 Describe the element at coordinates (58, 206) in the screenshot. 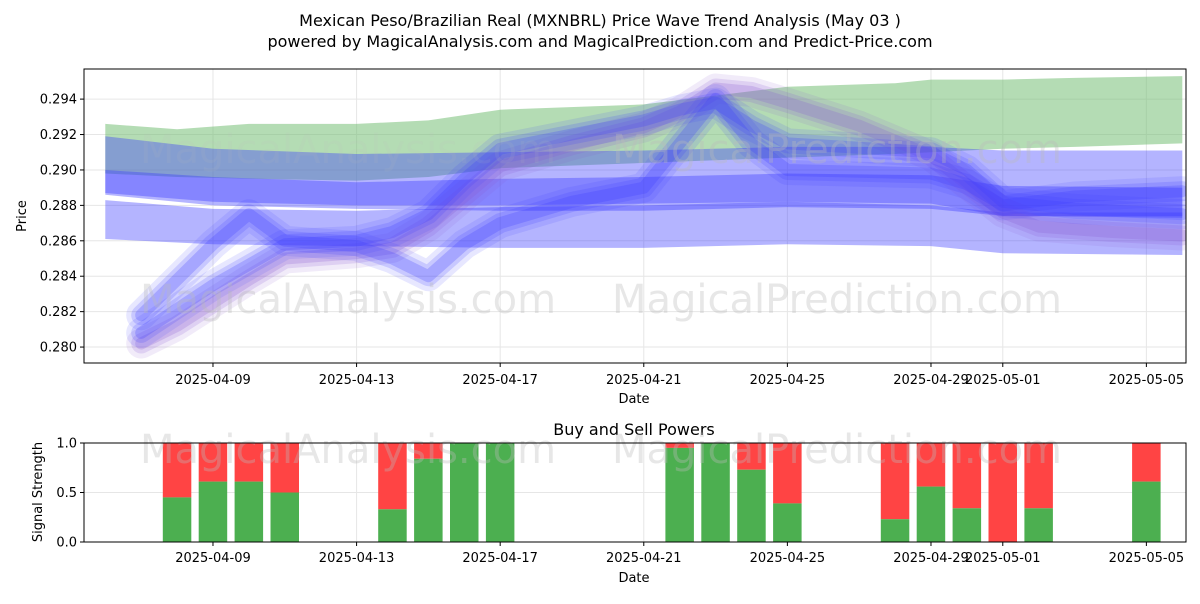

I see `price-y-tick-label: 0.288` at that location.